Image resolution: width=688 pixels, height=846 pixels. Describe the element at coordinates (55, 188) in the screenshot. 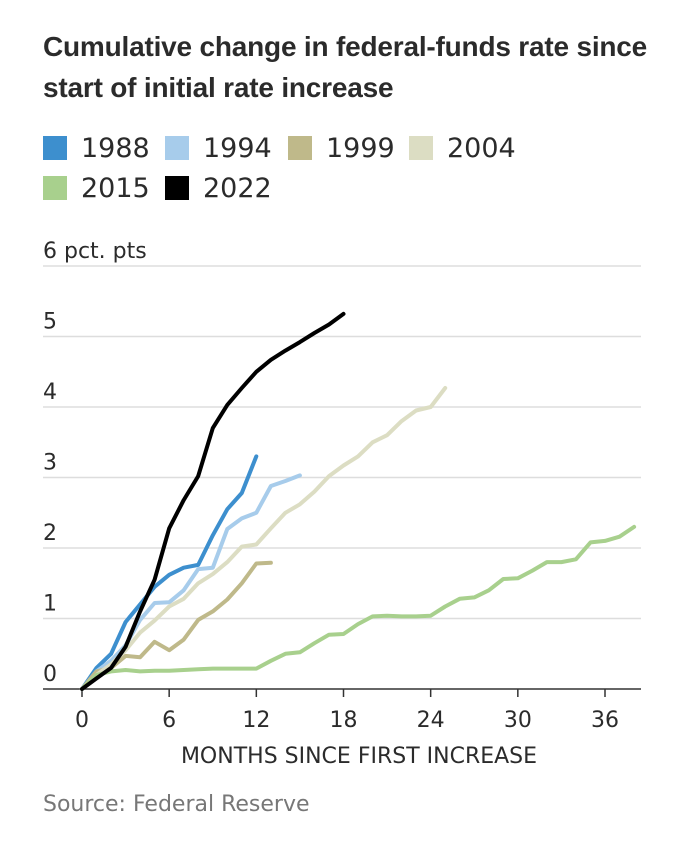

I see `legend-swatch-2015` at that location.